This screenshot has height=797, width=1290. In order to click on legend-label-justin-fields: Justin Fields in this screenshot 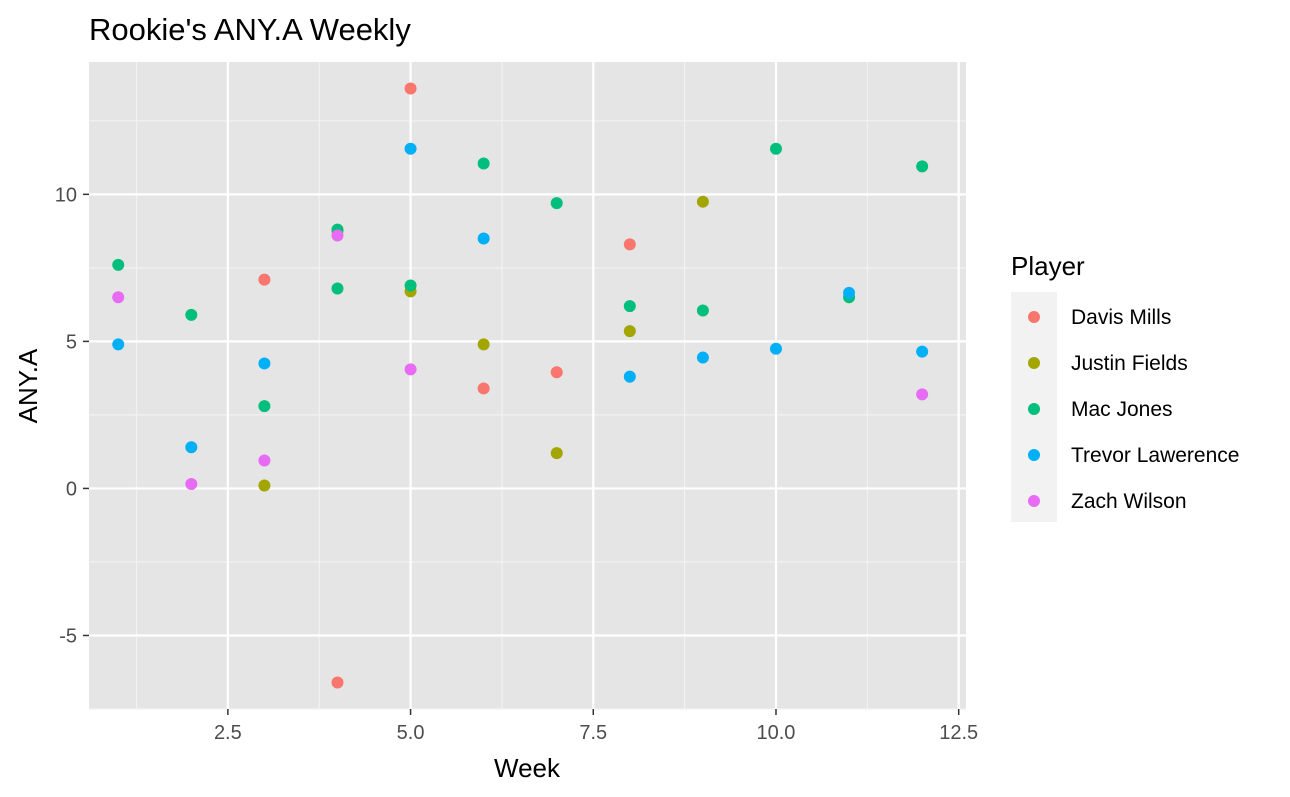, I will do `click(1129, 363)`.